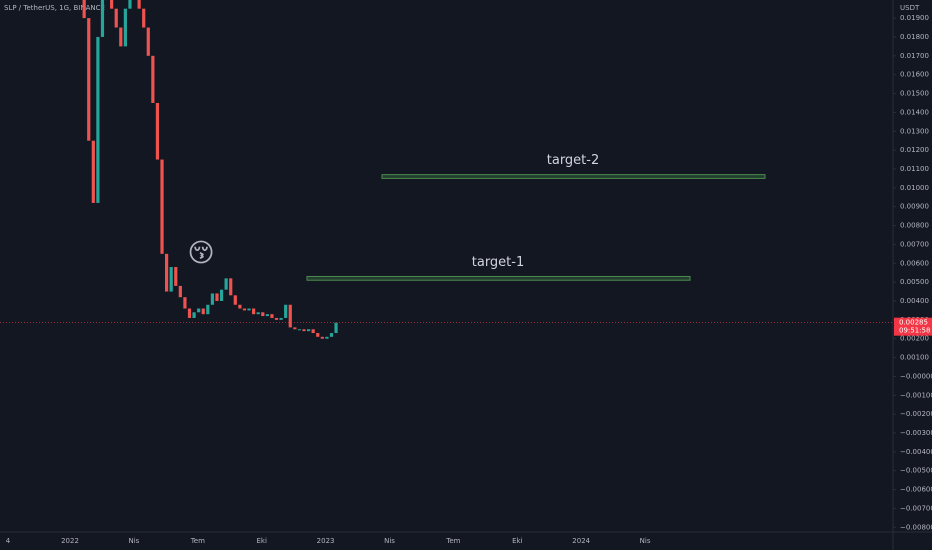  Describe the element at coordinates (916, 433) in the screenshot. I see `y-tick-label: −0.00300` at that location.